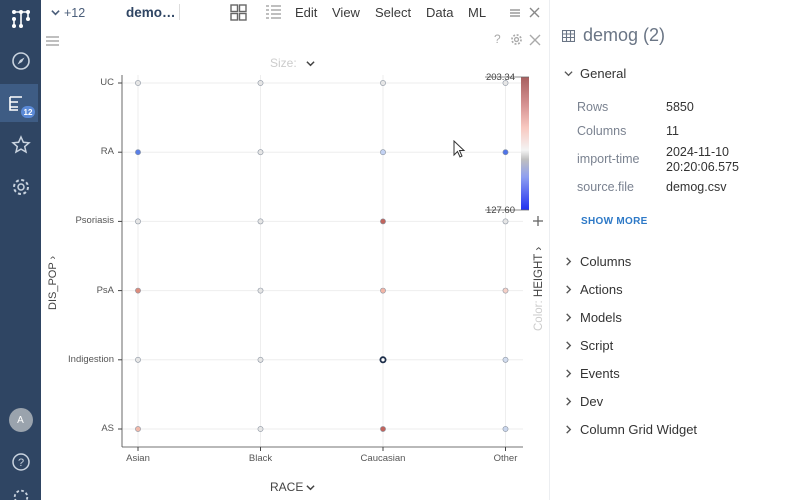 This screenshot has height=500, width=800. I want to click on scatter-point-other-indigestion, so click(505, 359).